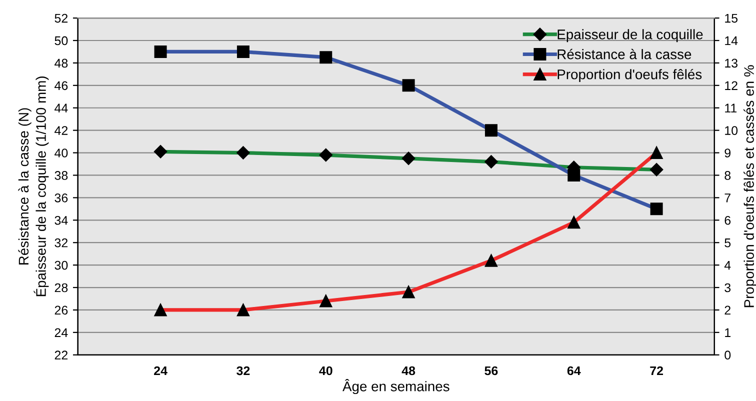 The image size is (756, 401). I want to click on x-tick-label: 48, so click(409, 371).